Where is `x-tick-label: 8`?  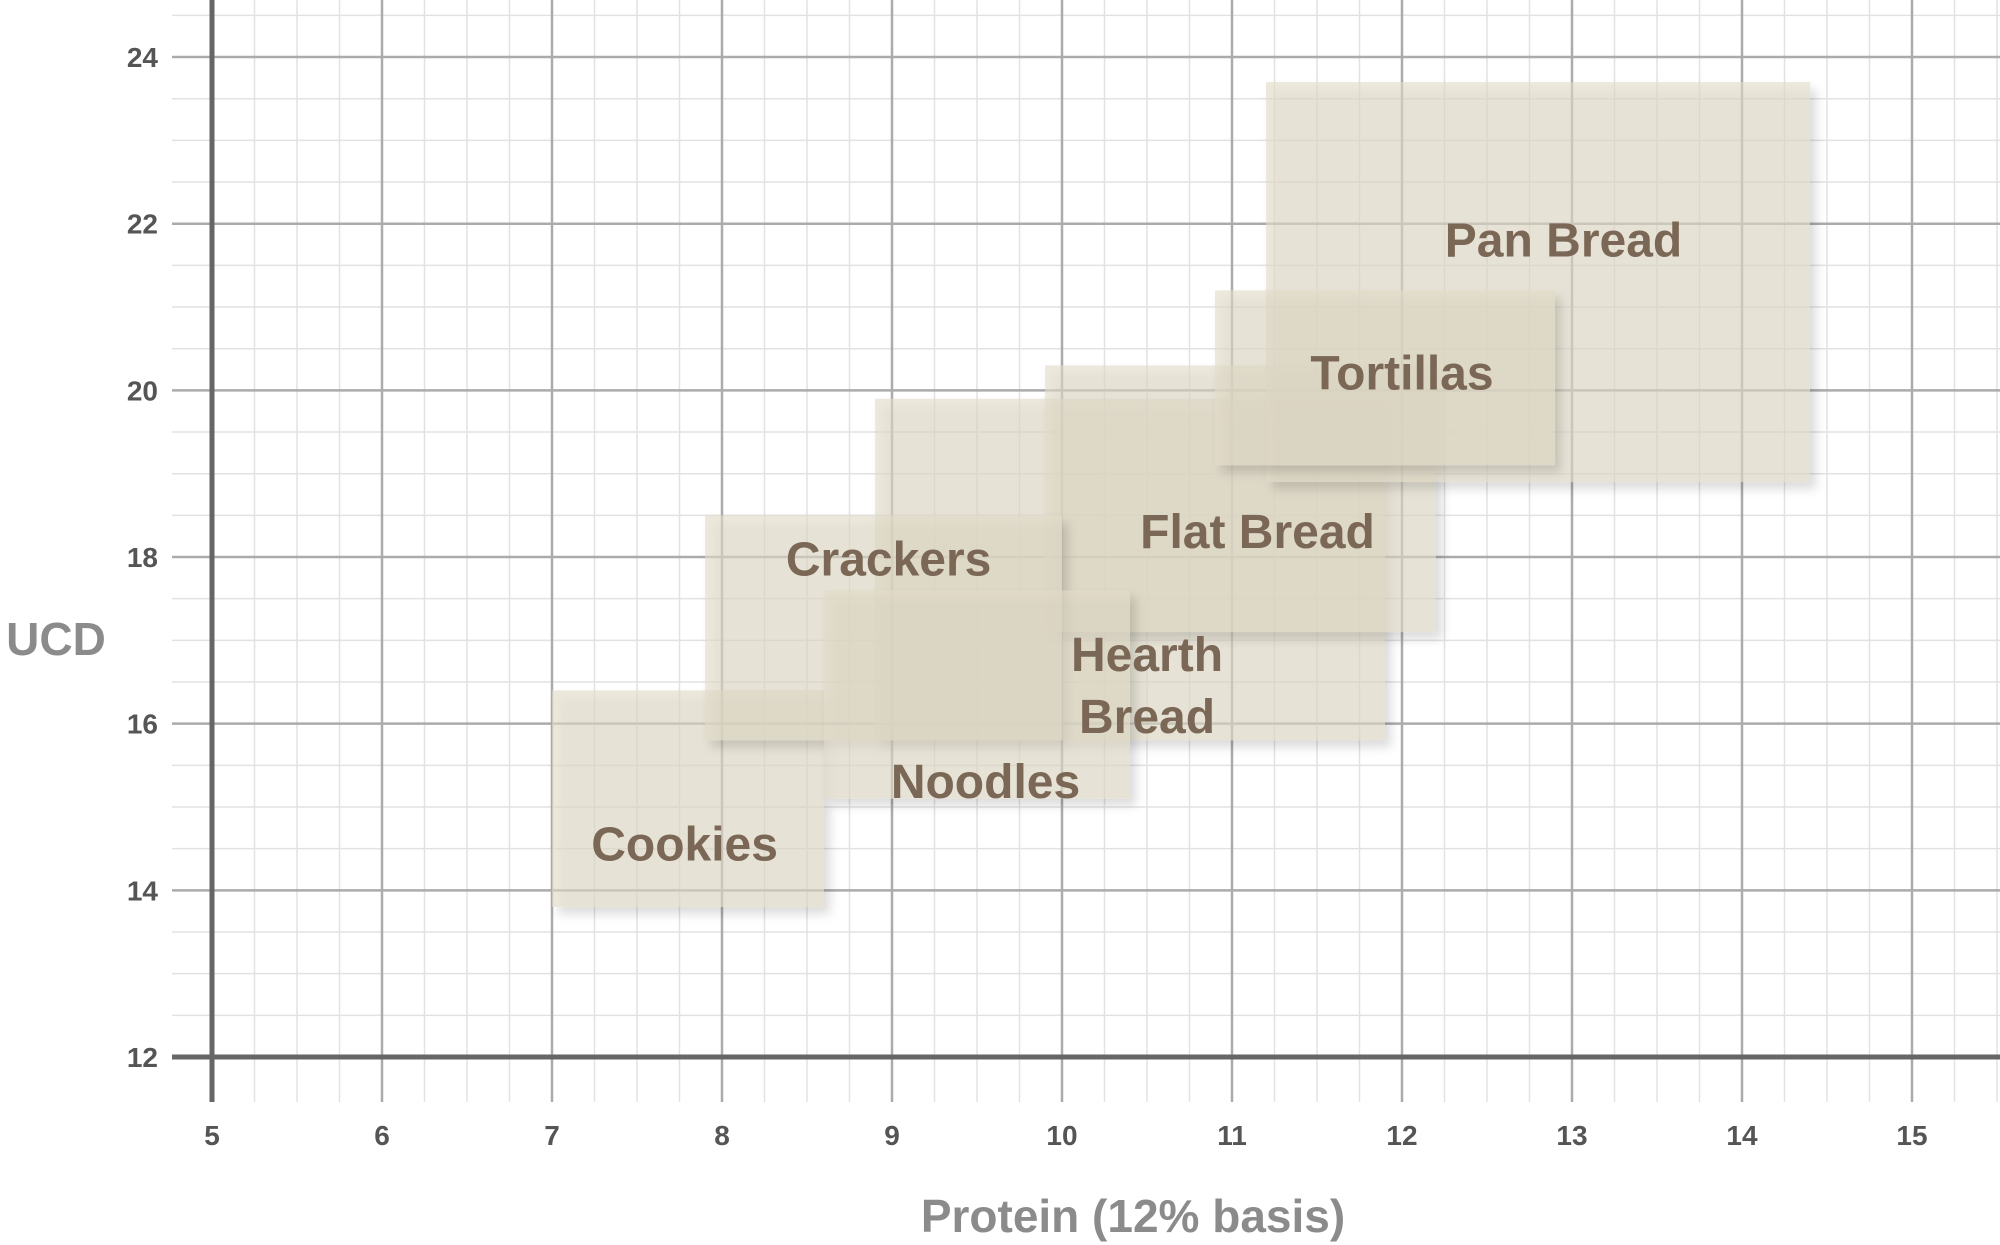
x-tick-label: 8 is located at coordinates (722, 1135).